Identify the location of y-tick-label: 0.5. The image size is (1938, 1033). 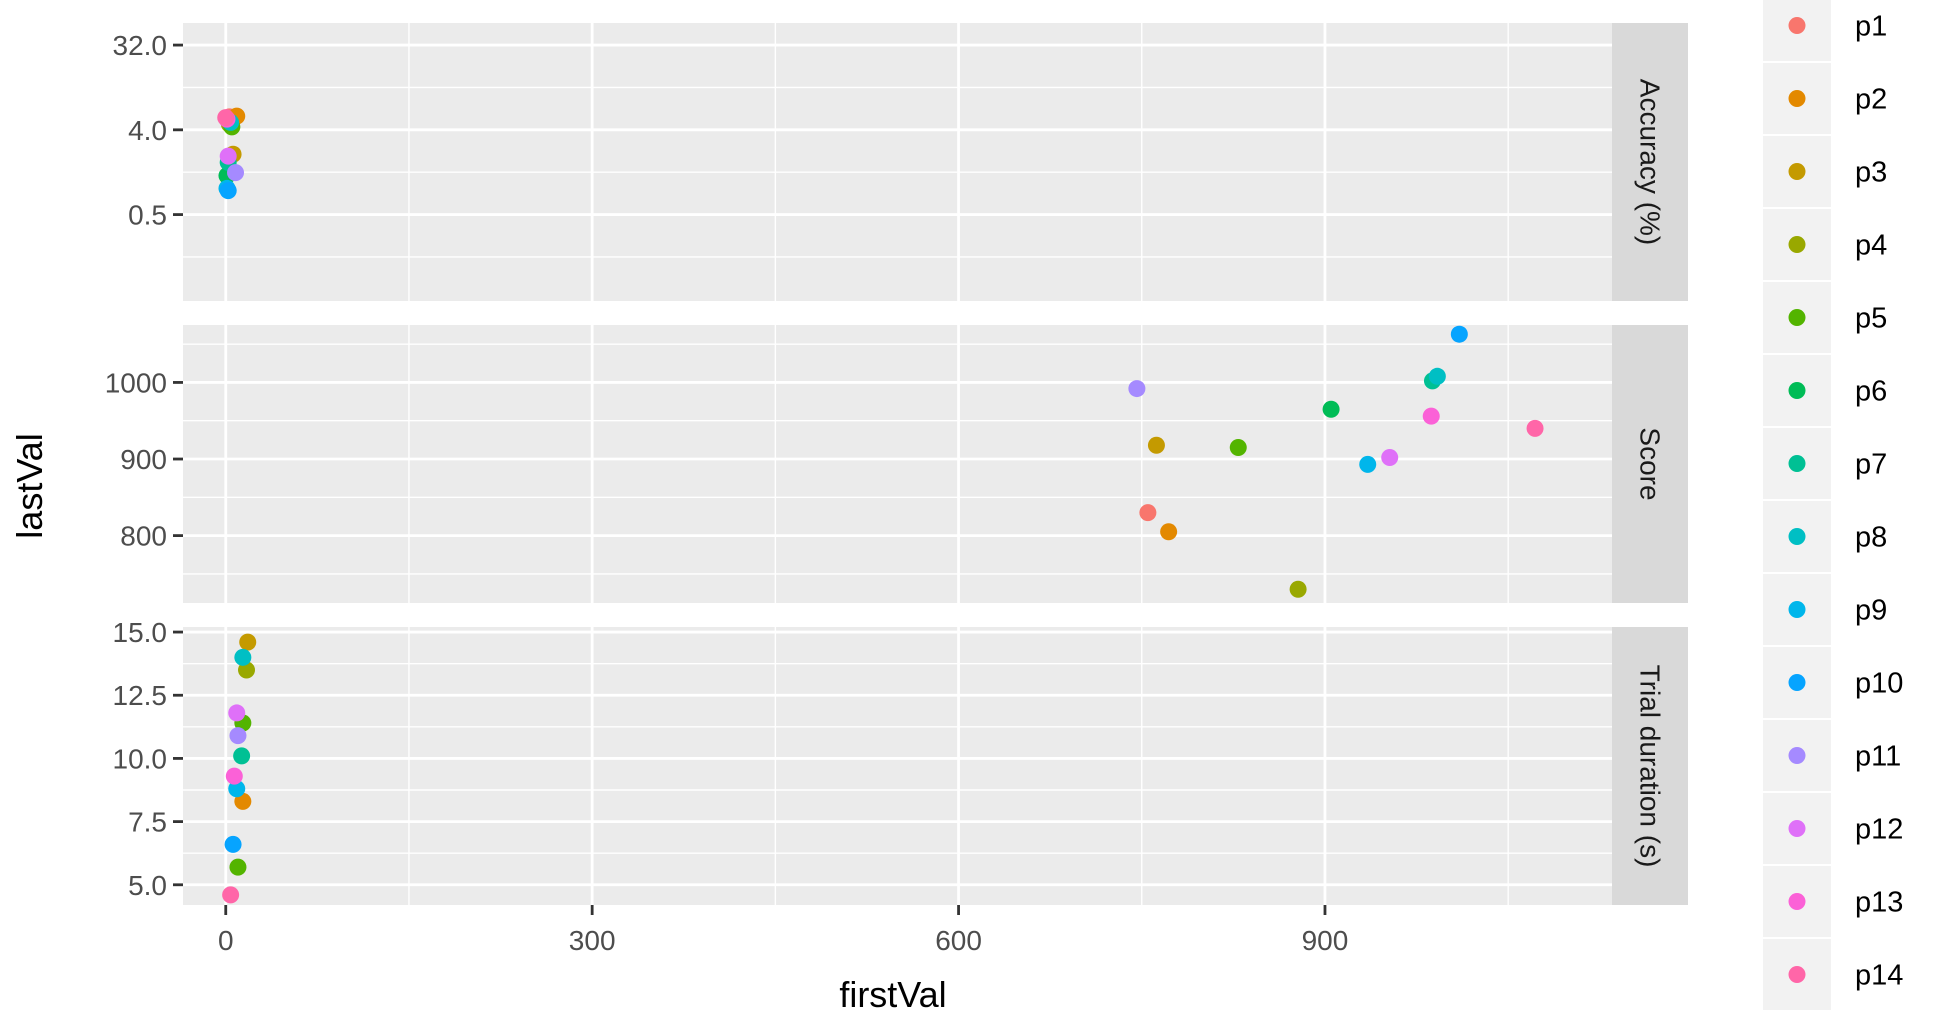
(147, 215).